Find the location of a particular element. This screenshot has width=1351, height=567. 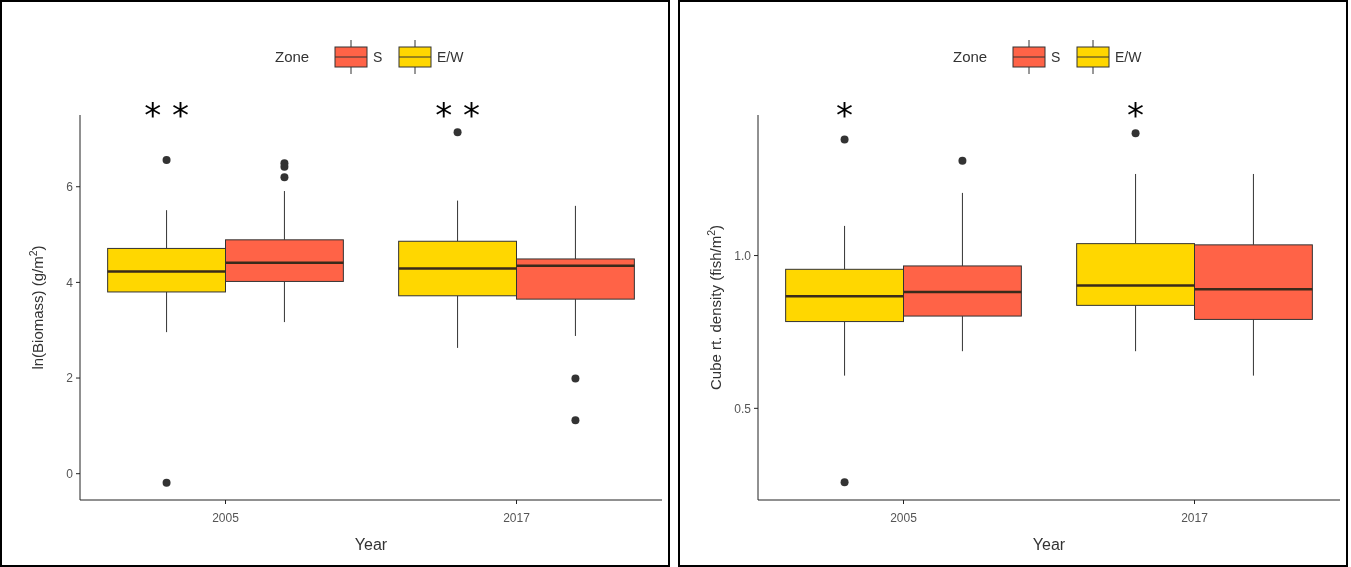

y-tick-label: 2 is located at coordinates (70, 378).